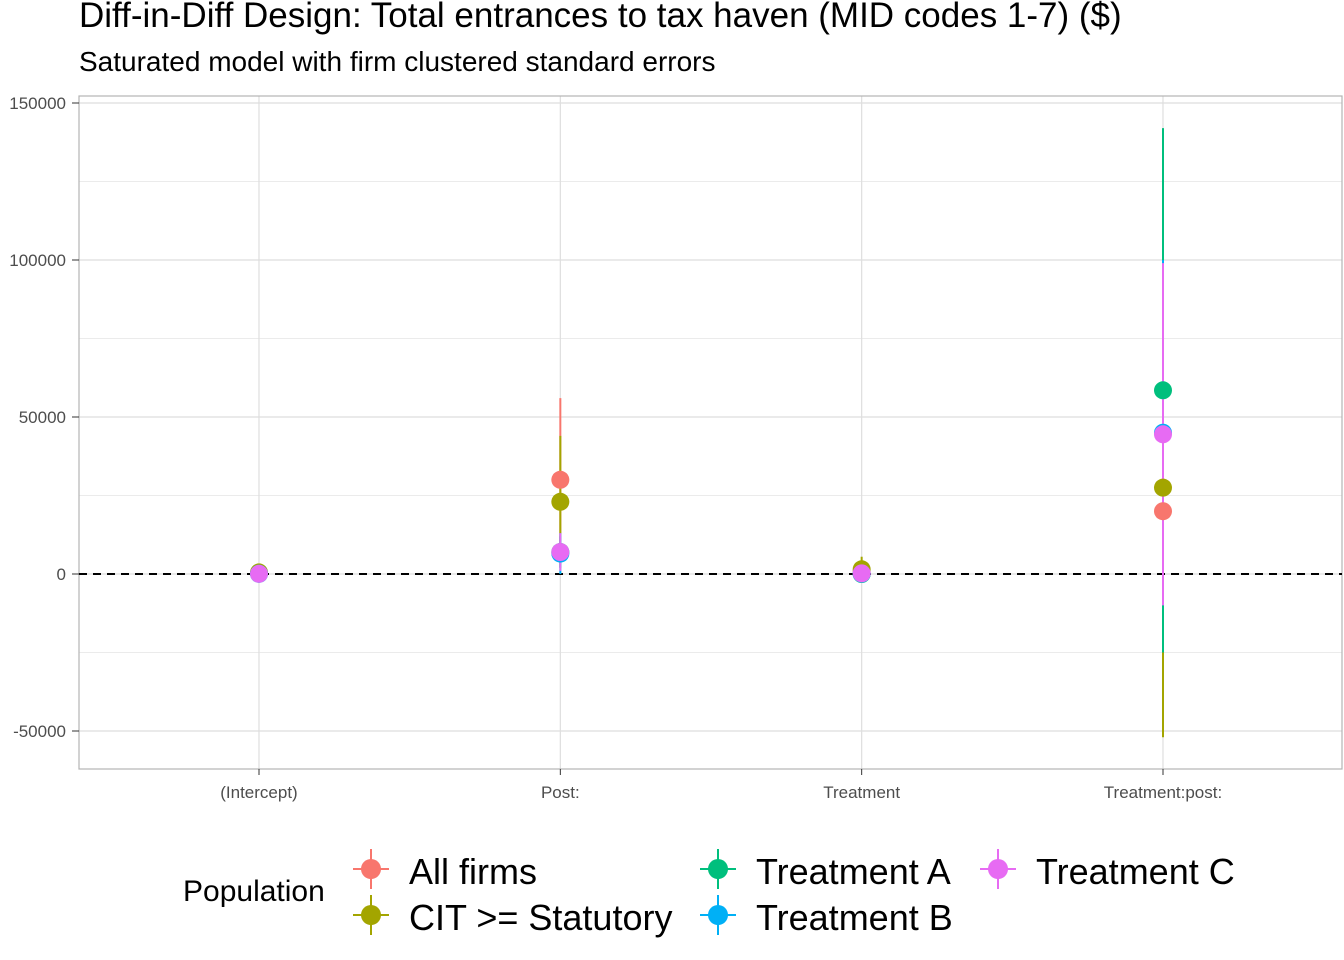  Describe the element at coordinates (854, 917) in the screenshot. I see `legend-label: Treatment B` at that location.